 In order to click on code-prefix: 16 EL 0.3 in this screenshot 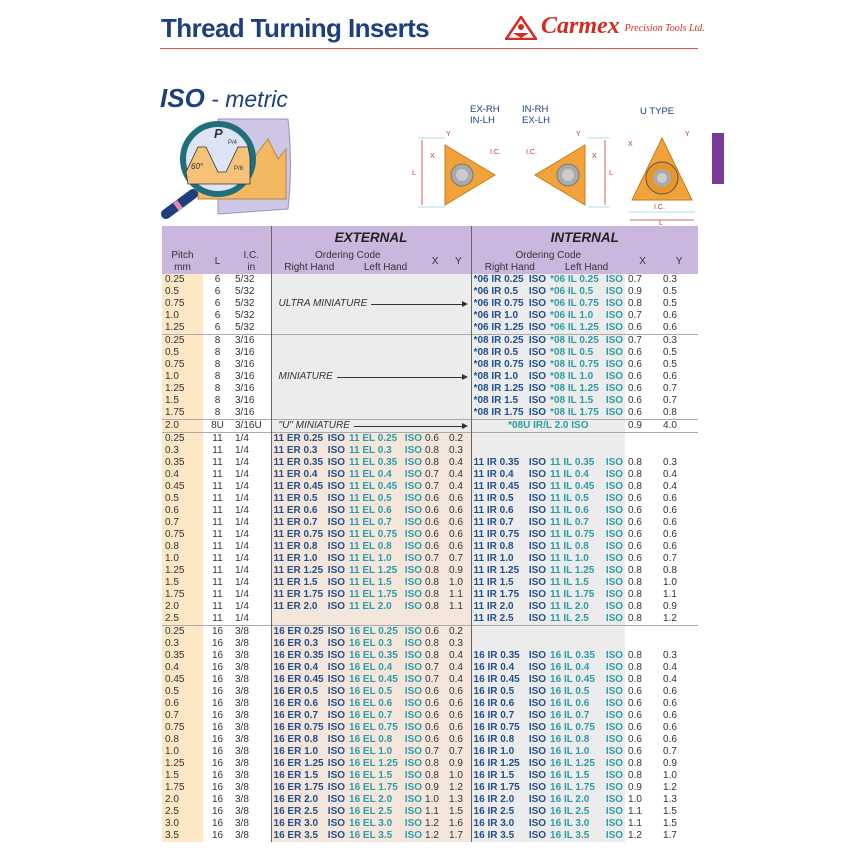, I will do `click(371, 643)`.